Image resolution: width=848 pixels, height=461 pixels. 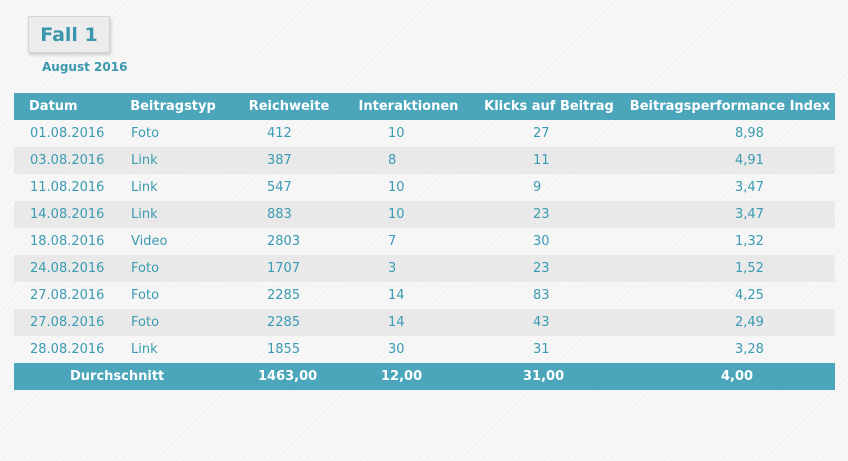 What do you see at coordinates (541, 349) in the screenshot?
I see `cell-klicks: 31` at bounding box center [541, 349].